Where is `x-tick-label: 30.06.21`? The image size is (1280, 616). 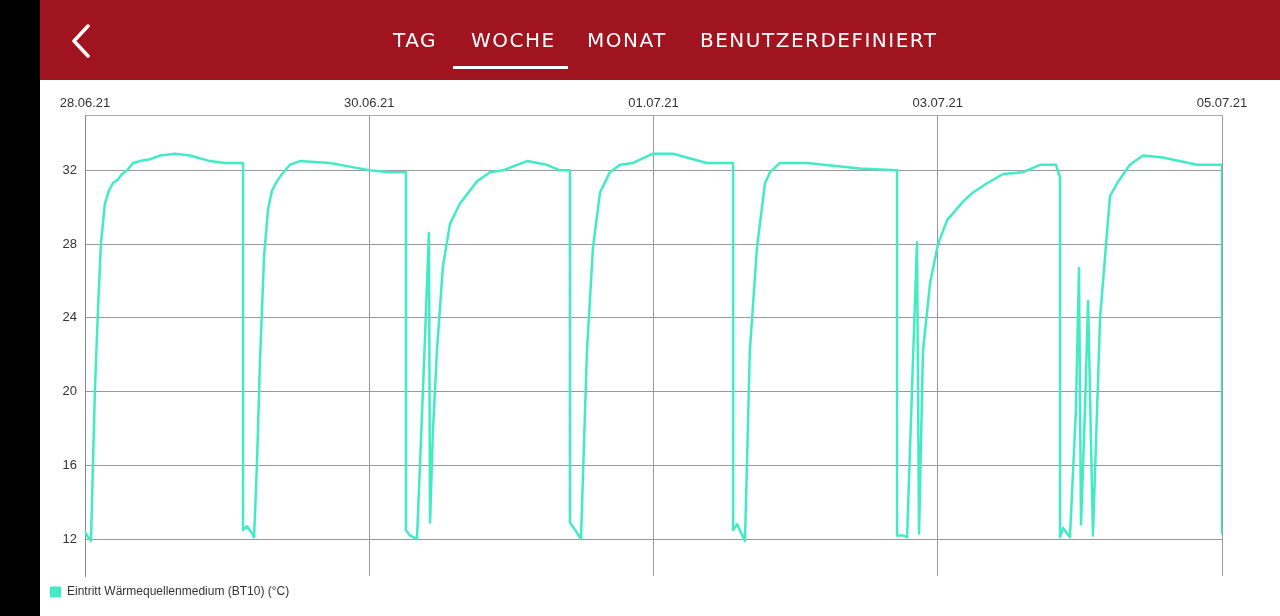
x-tick-label: 30.06.21 is located at coordinates (369, 102).